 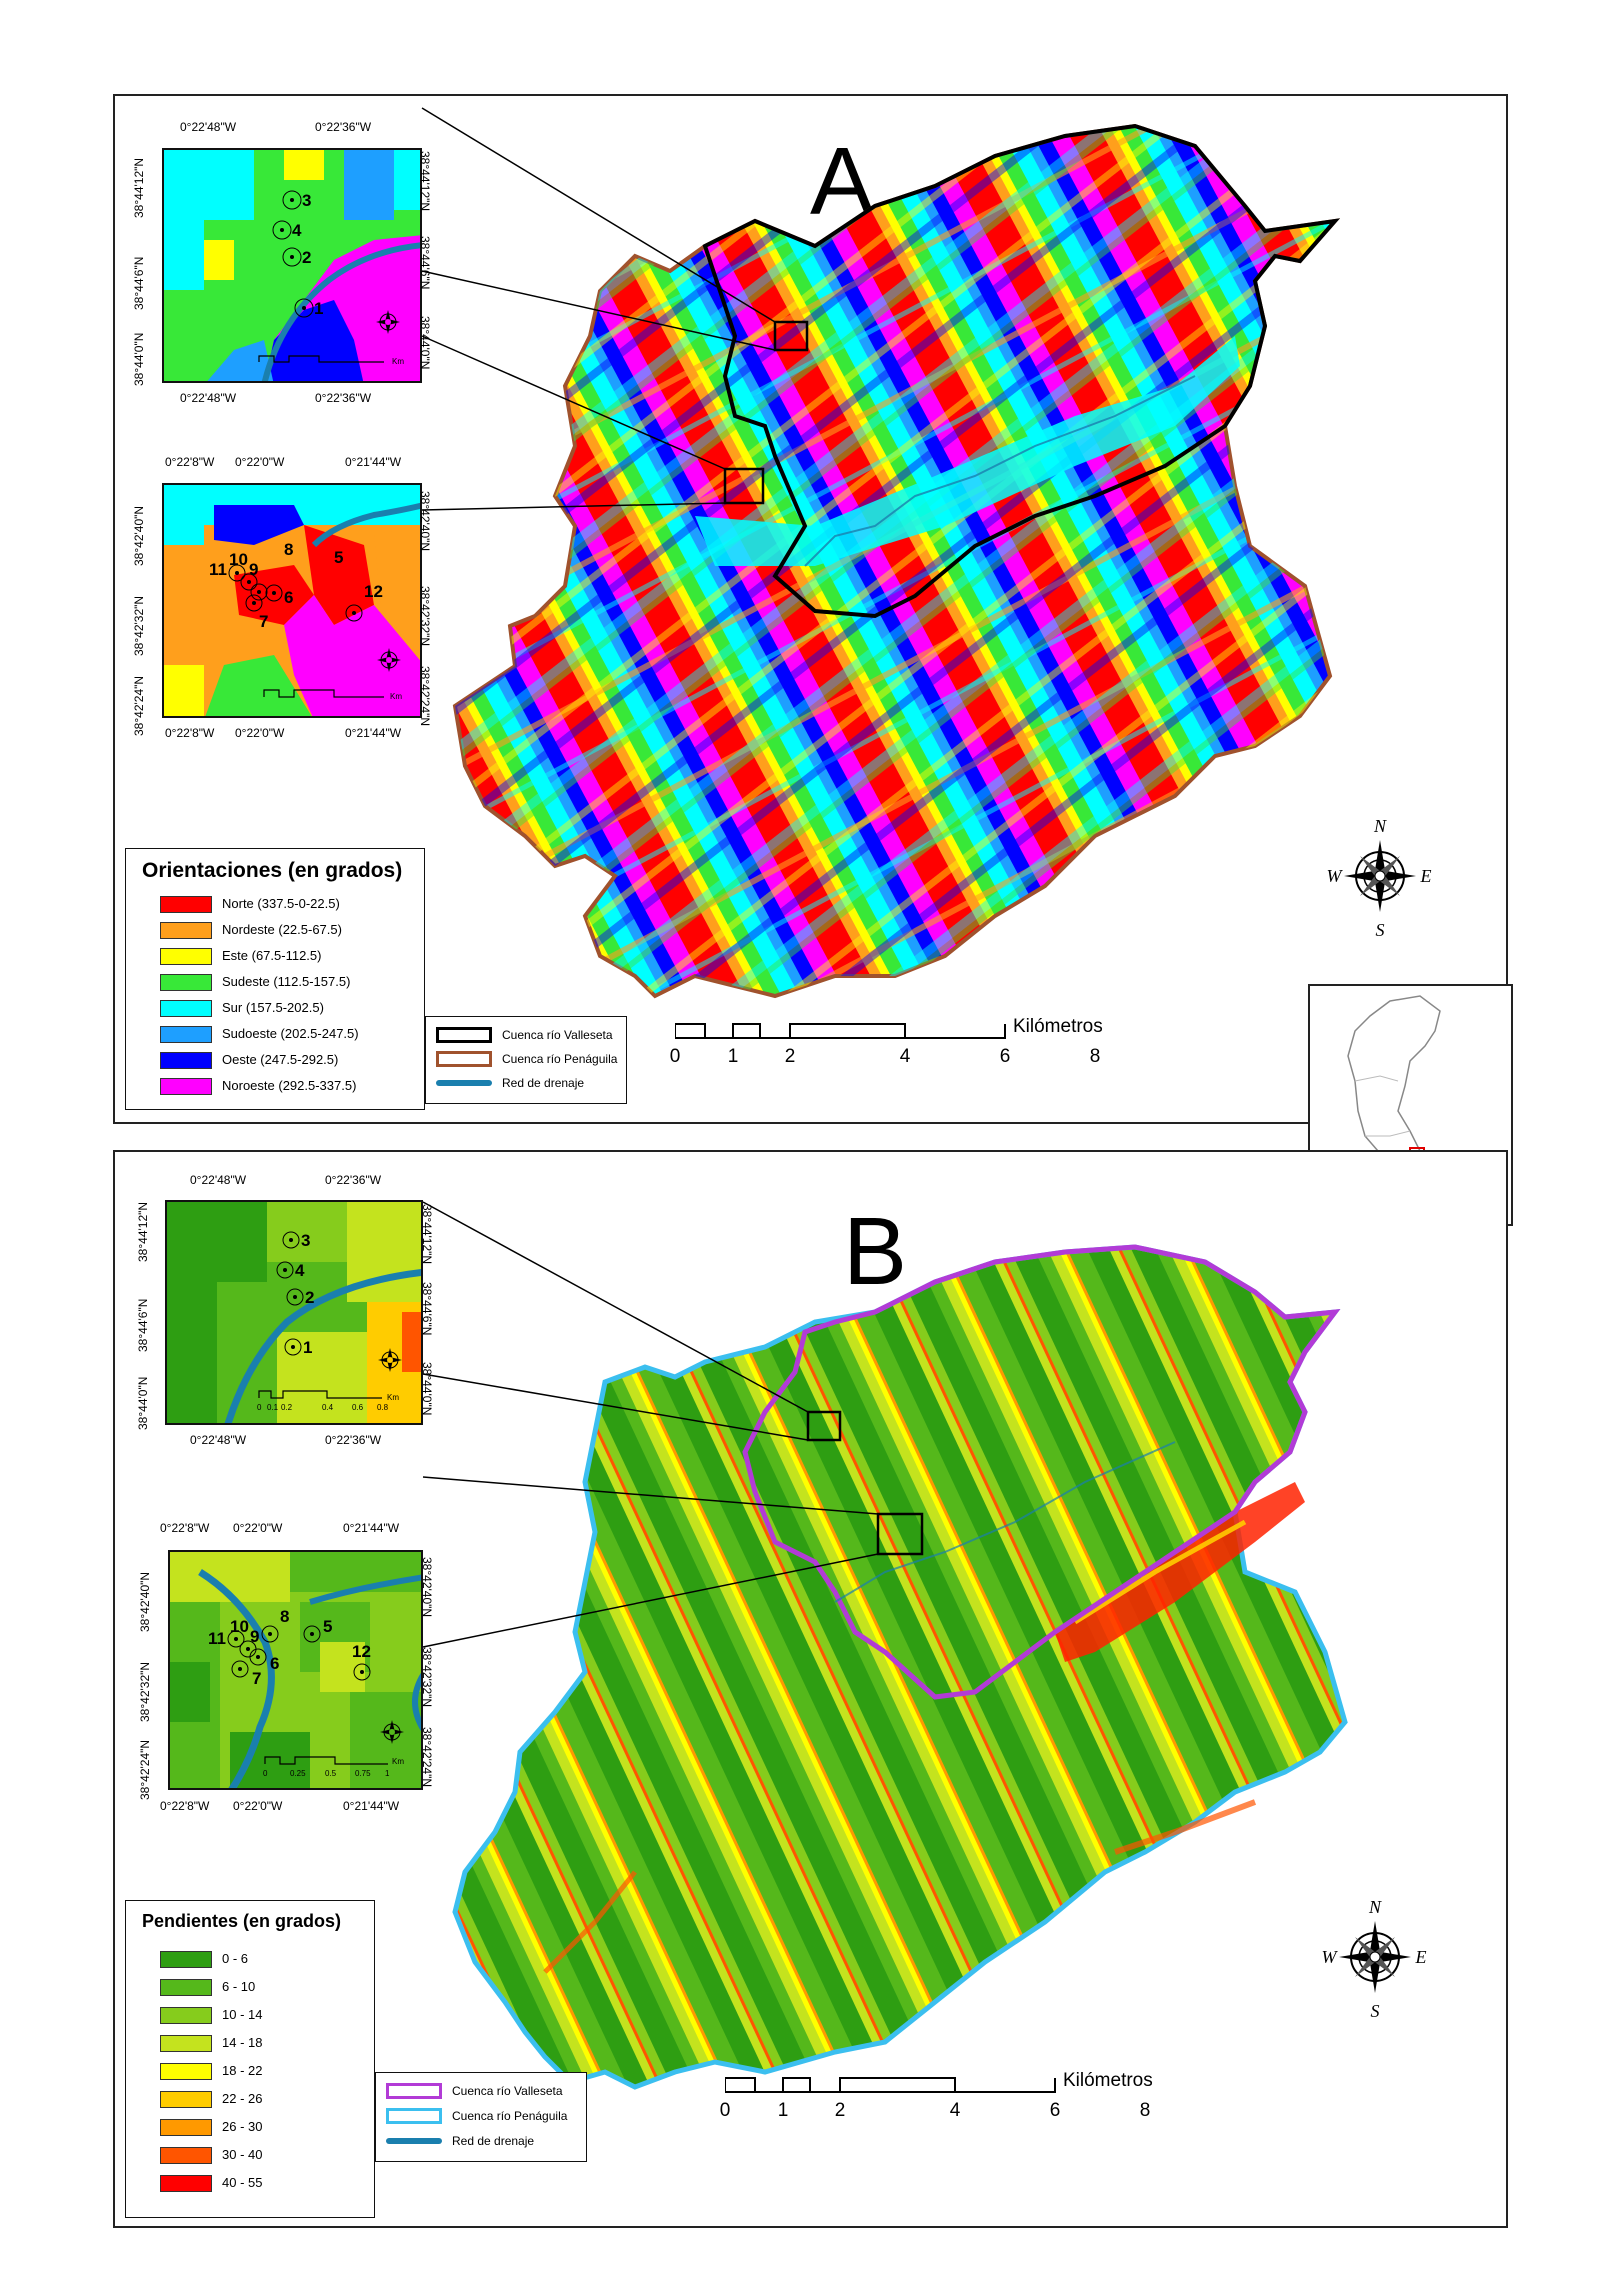 What do you see at coordinates (143, 1403) in the screenshot?
I see `coord-b-top-lat-bottom: 38°44'0"N` at bounding box center [143, 1403].